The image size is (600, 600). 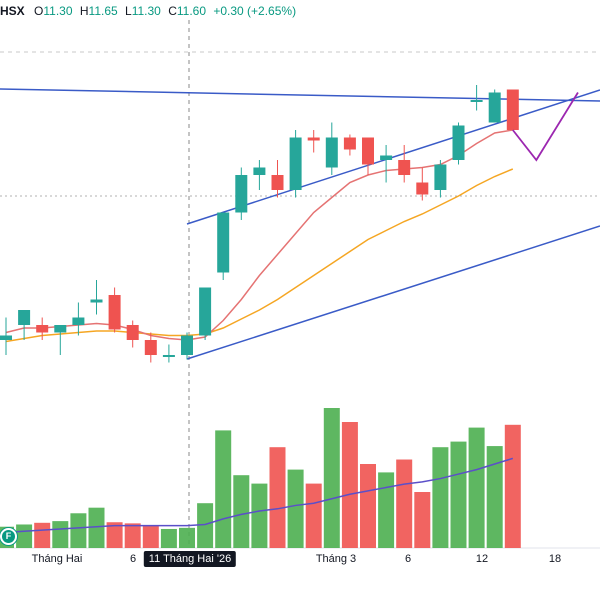 I want to click on symbol-label: HSX, so click(x=12, y=11).